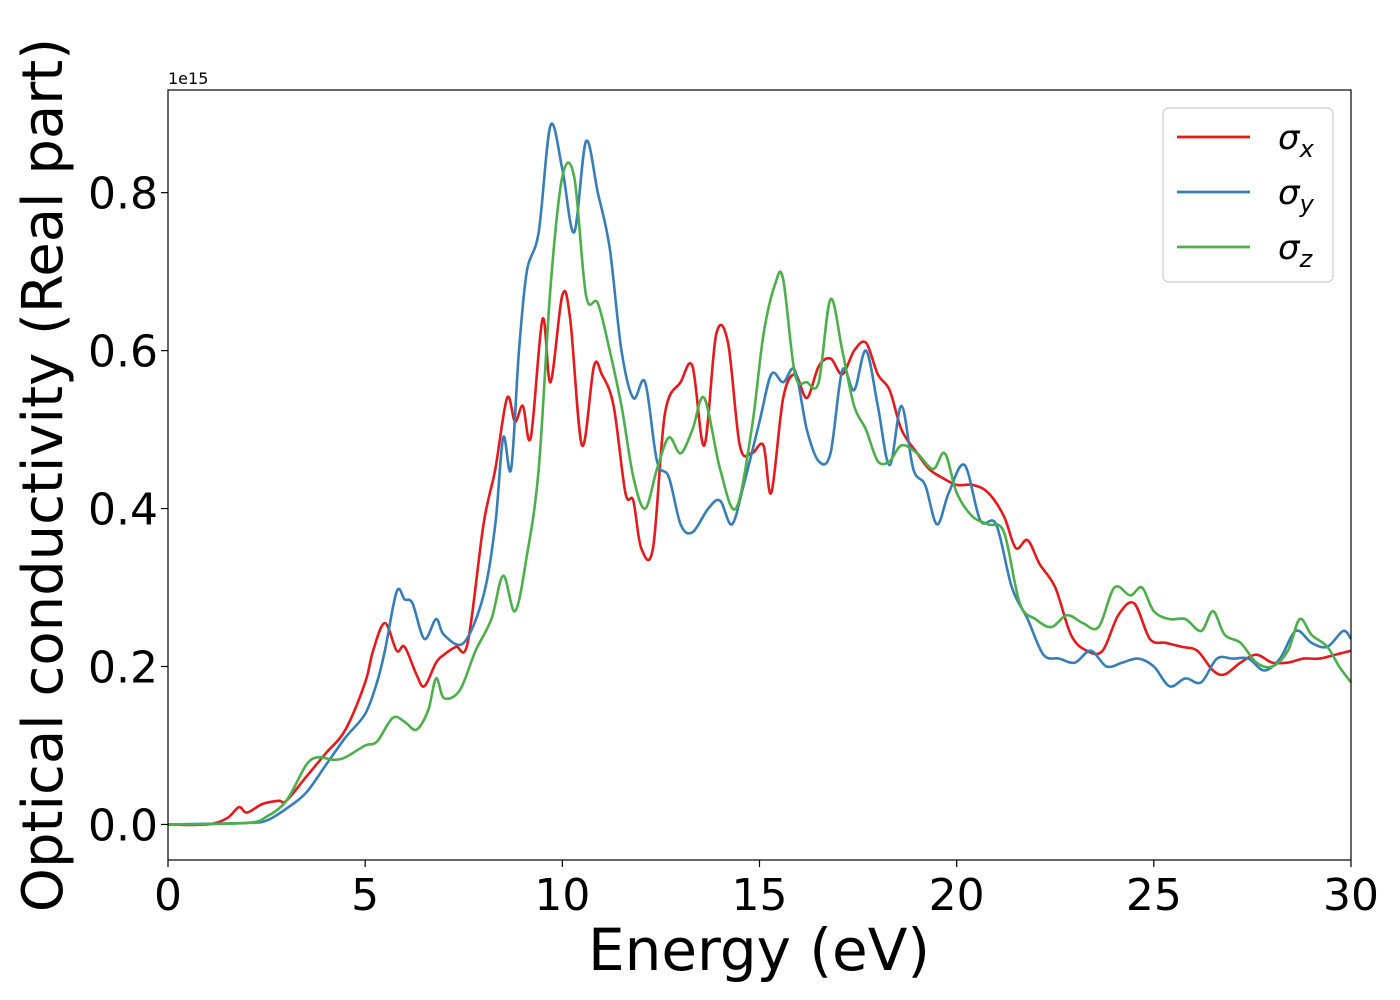 The image size is (1400, 1000). I want to click on y-tick-label: 0.0, so click(123, 825).